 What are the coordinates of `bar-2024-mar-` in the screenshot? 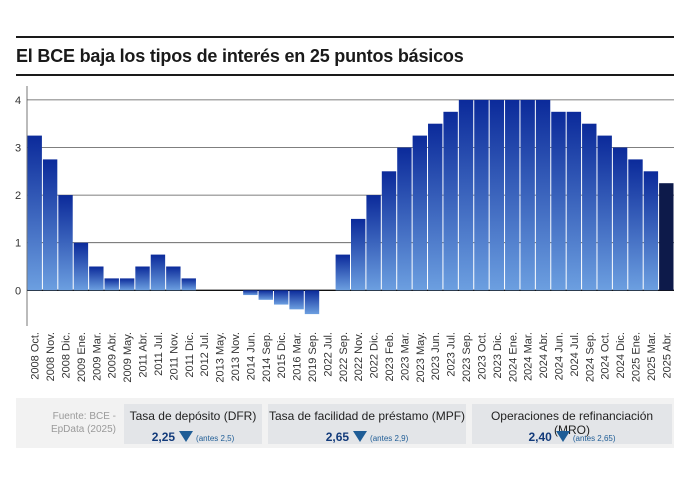 It's located at (527, 195).